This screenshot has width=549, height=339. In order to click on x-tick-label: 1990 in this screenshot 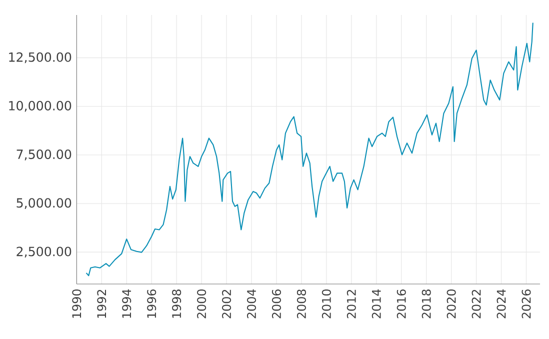, I will do `click(77, 303)`.